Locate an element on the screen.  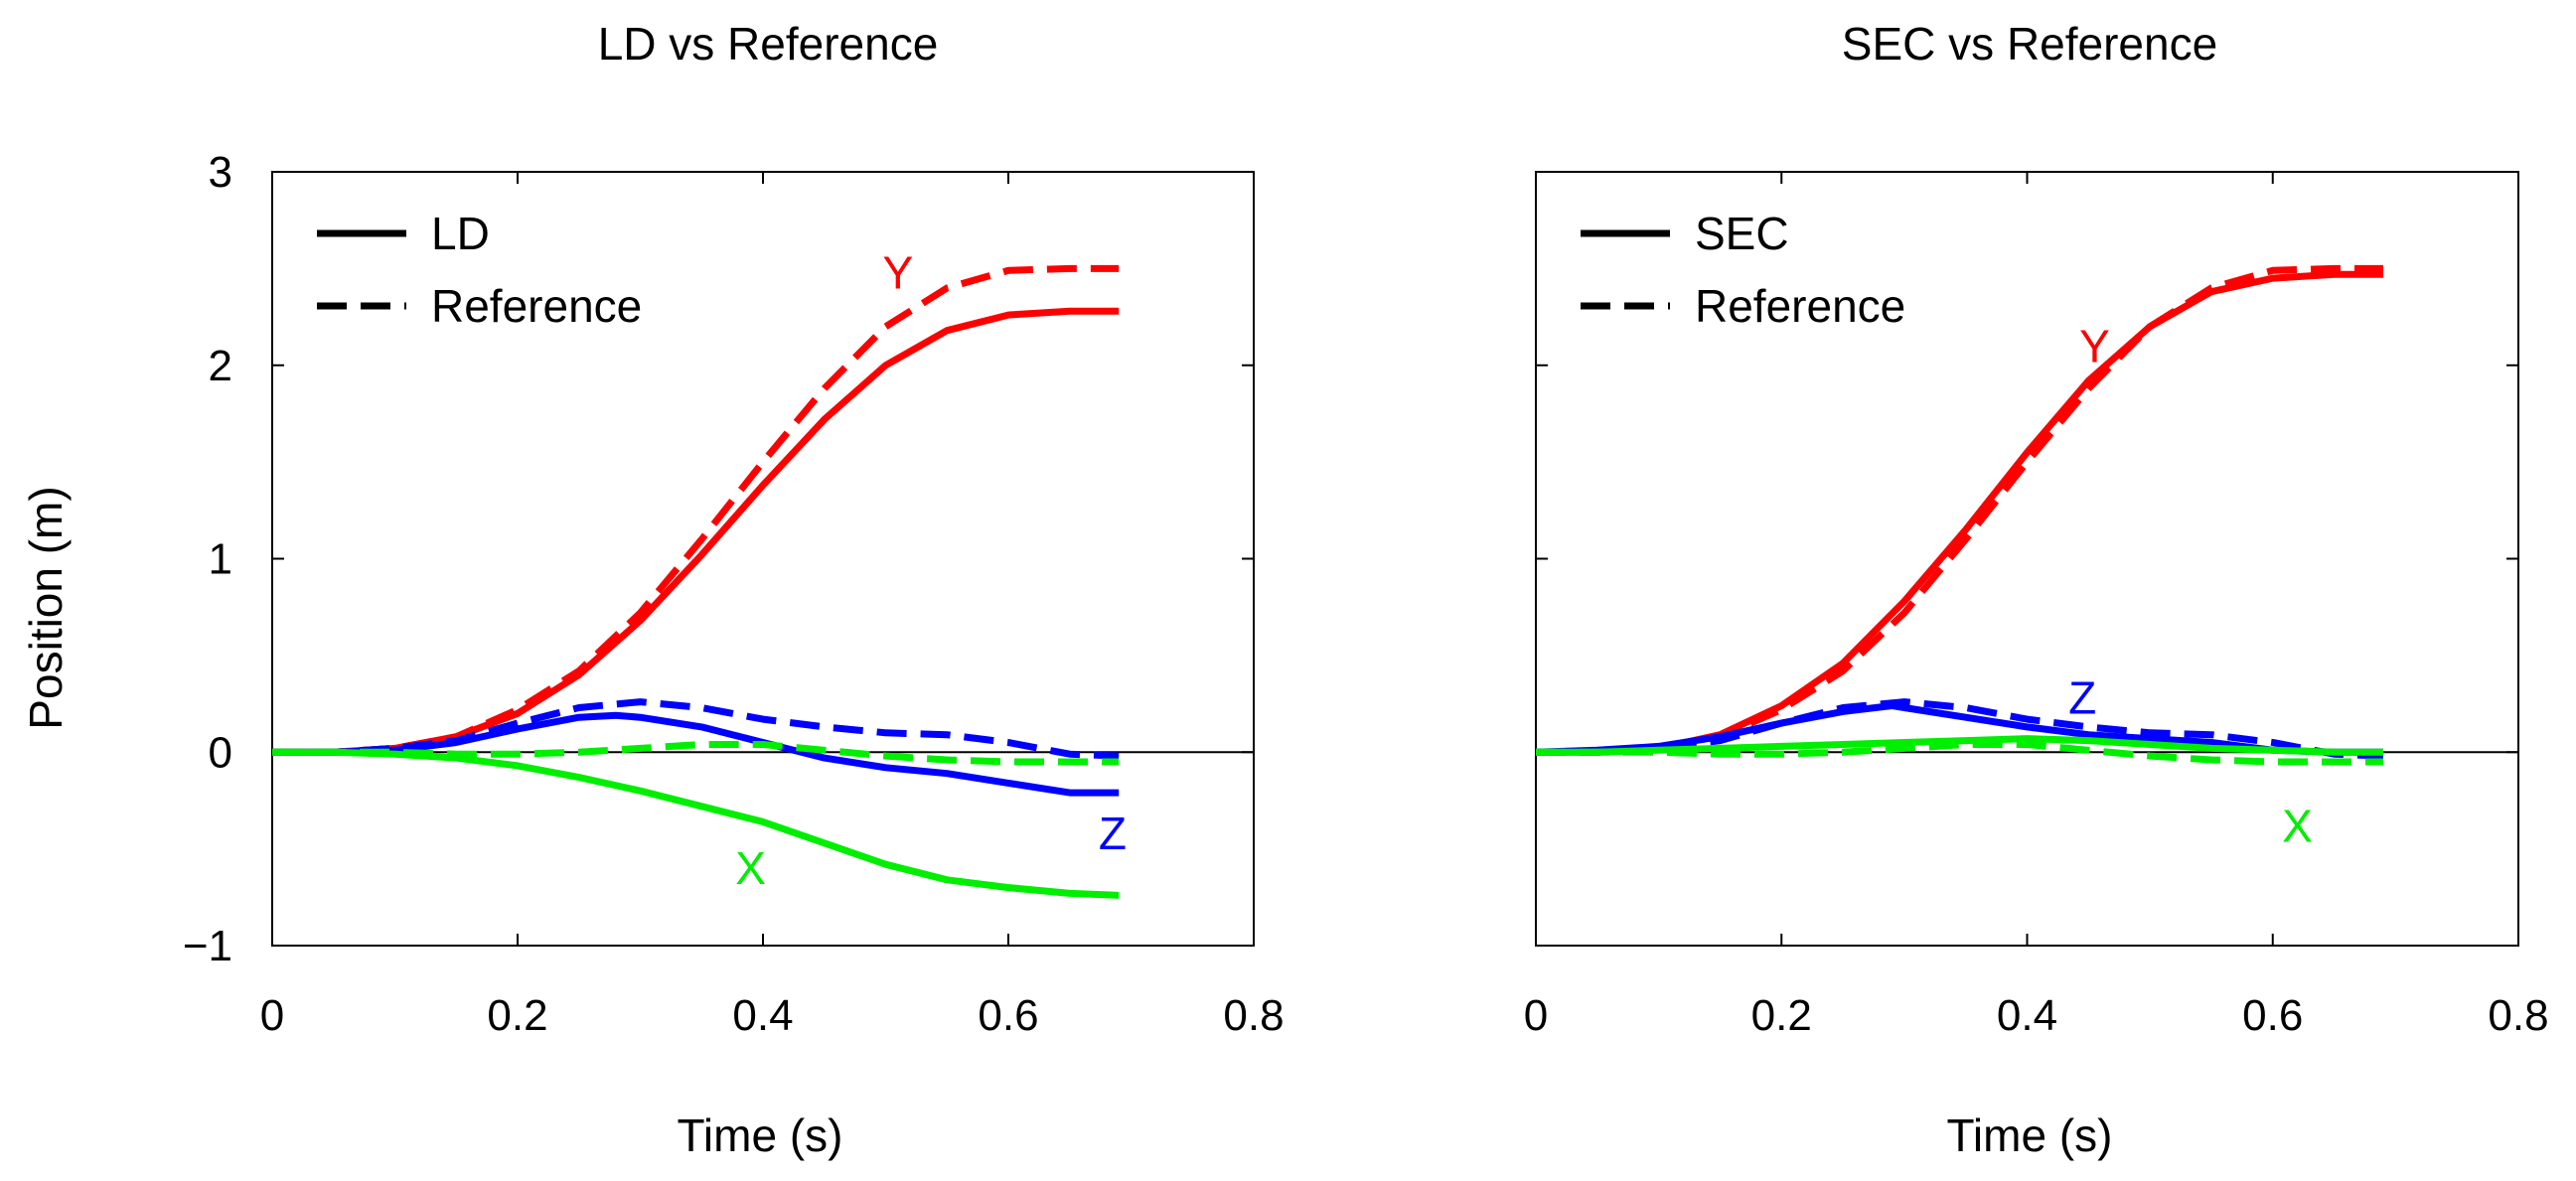
series-line-y-ld is located at coordinates (696, 531).